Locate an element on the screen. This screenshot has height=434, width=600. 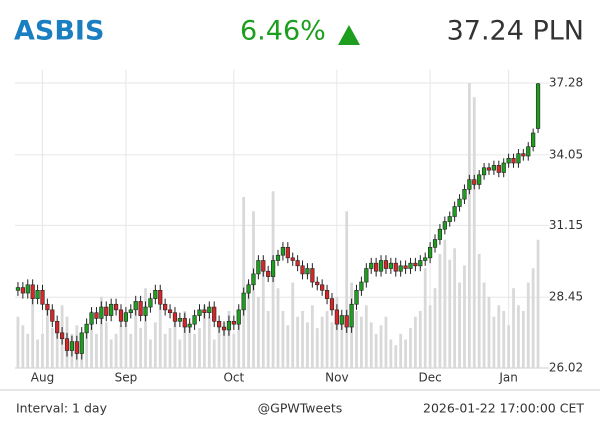
source: @GPWTweets is located at coordinates (300, 408).